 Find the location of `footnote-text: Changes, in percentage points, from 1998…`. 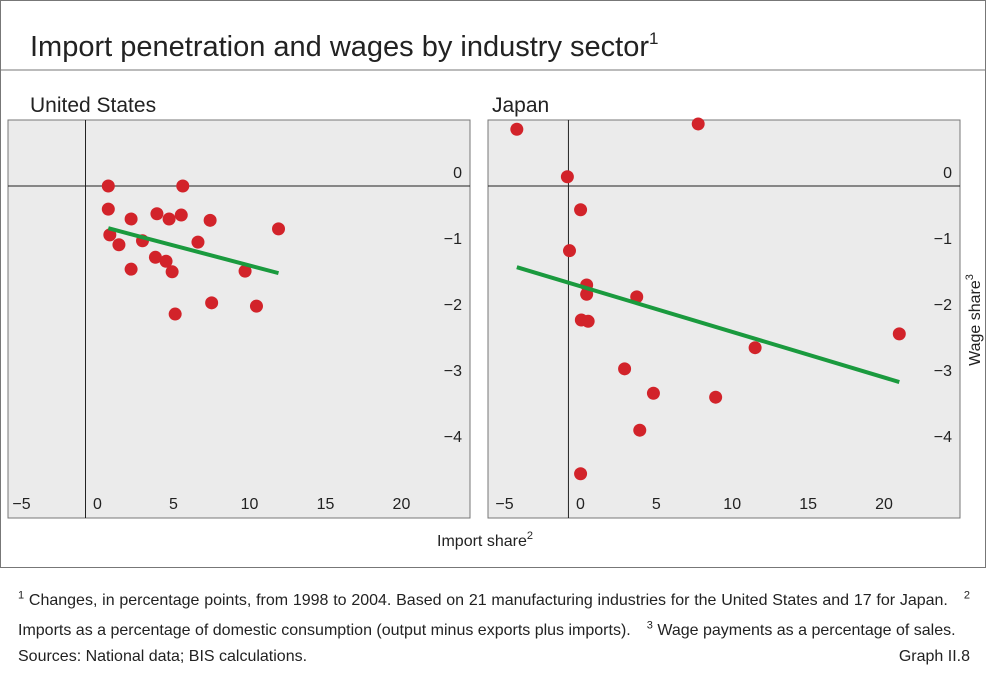

footnote-text: Changes, in percentage points, from 1998… is located at coordinates (488, 601).